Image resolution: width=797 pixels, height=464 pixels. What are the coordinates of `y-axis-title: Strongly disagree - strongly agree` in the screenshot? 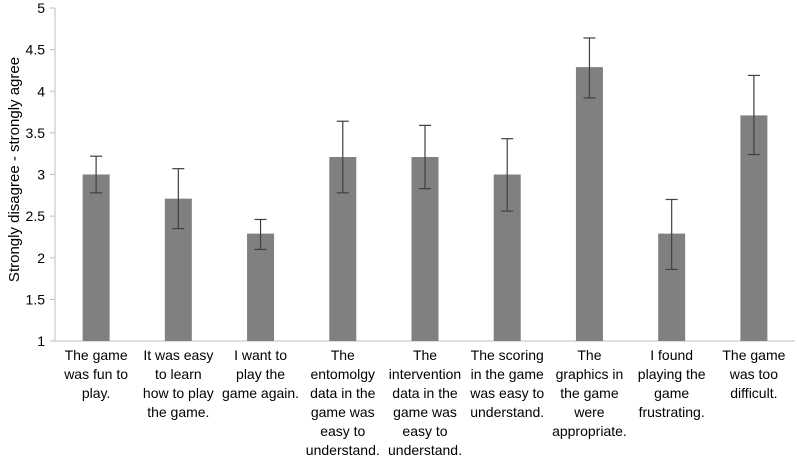 It's located at (14, 169).